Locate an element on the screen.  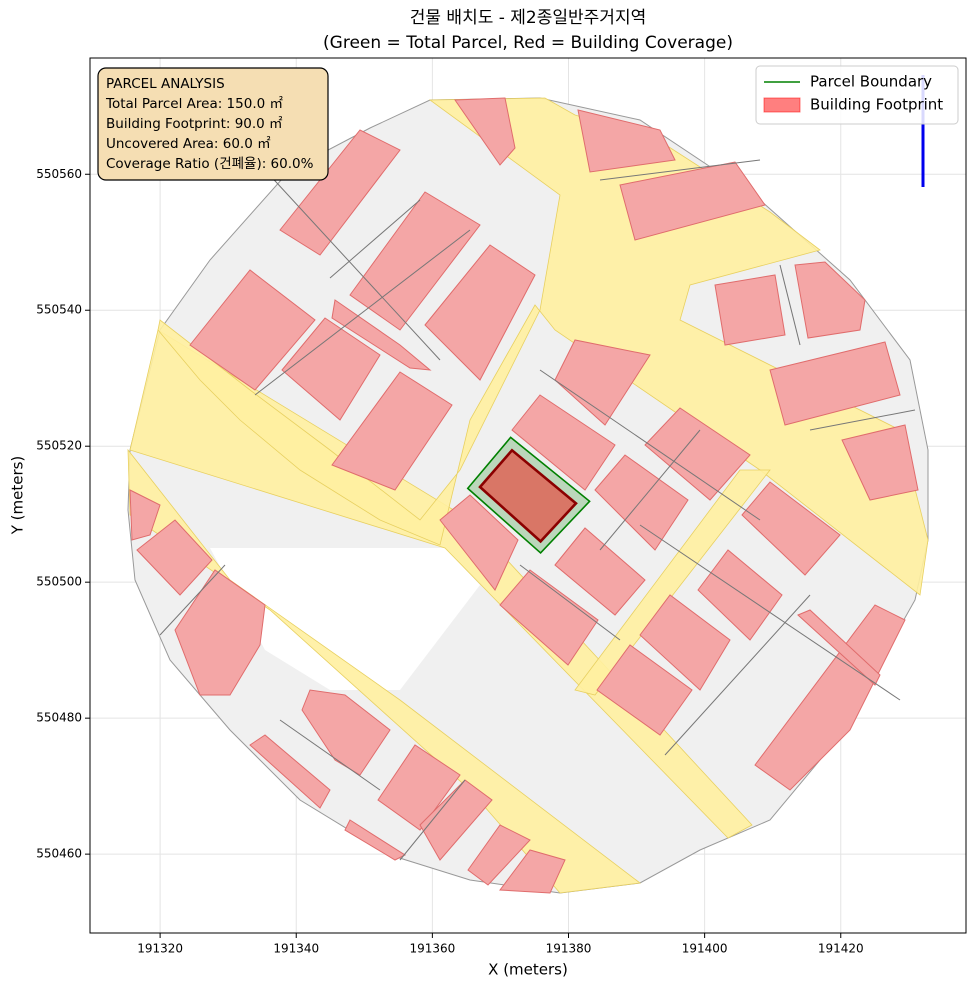
annotation-line: Uncovered Area: 60.0 ㎡ is located at coordinates (188, 144).